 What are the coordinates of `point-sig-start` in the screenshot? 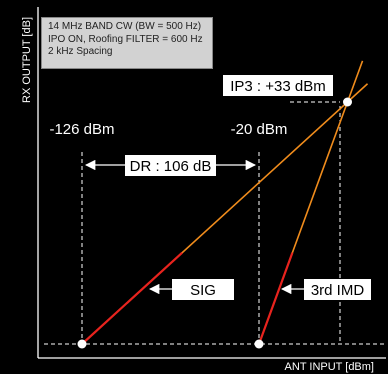 It's located at (82, 344).